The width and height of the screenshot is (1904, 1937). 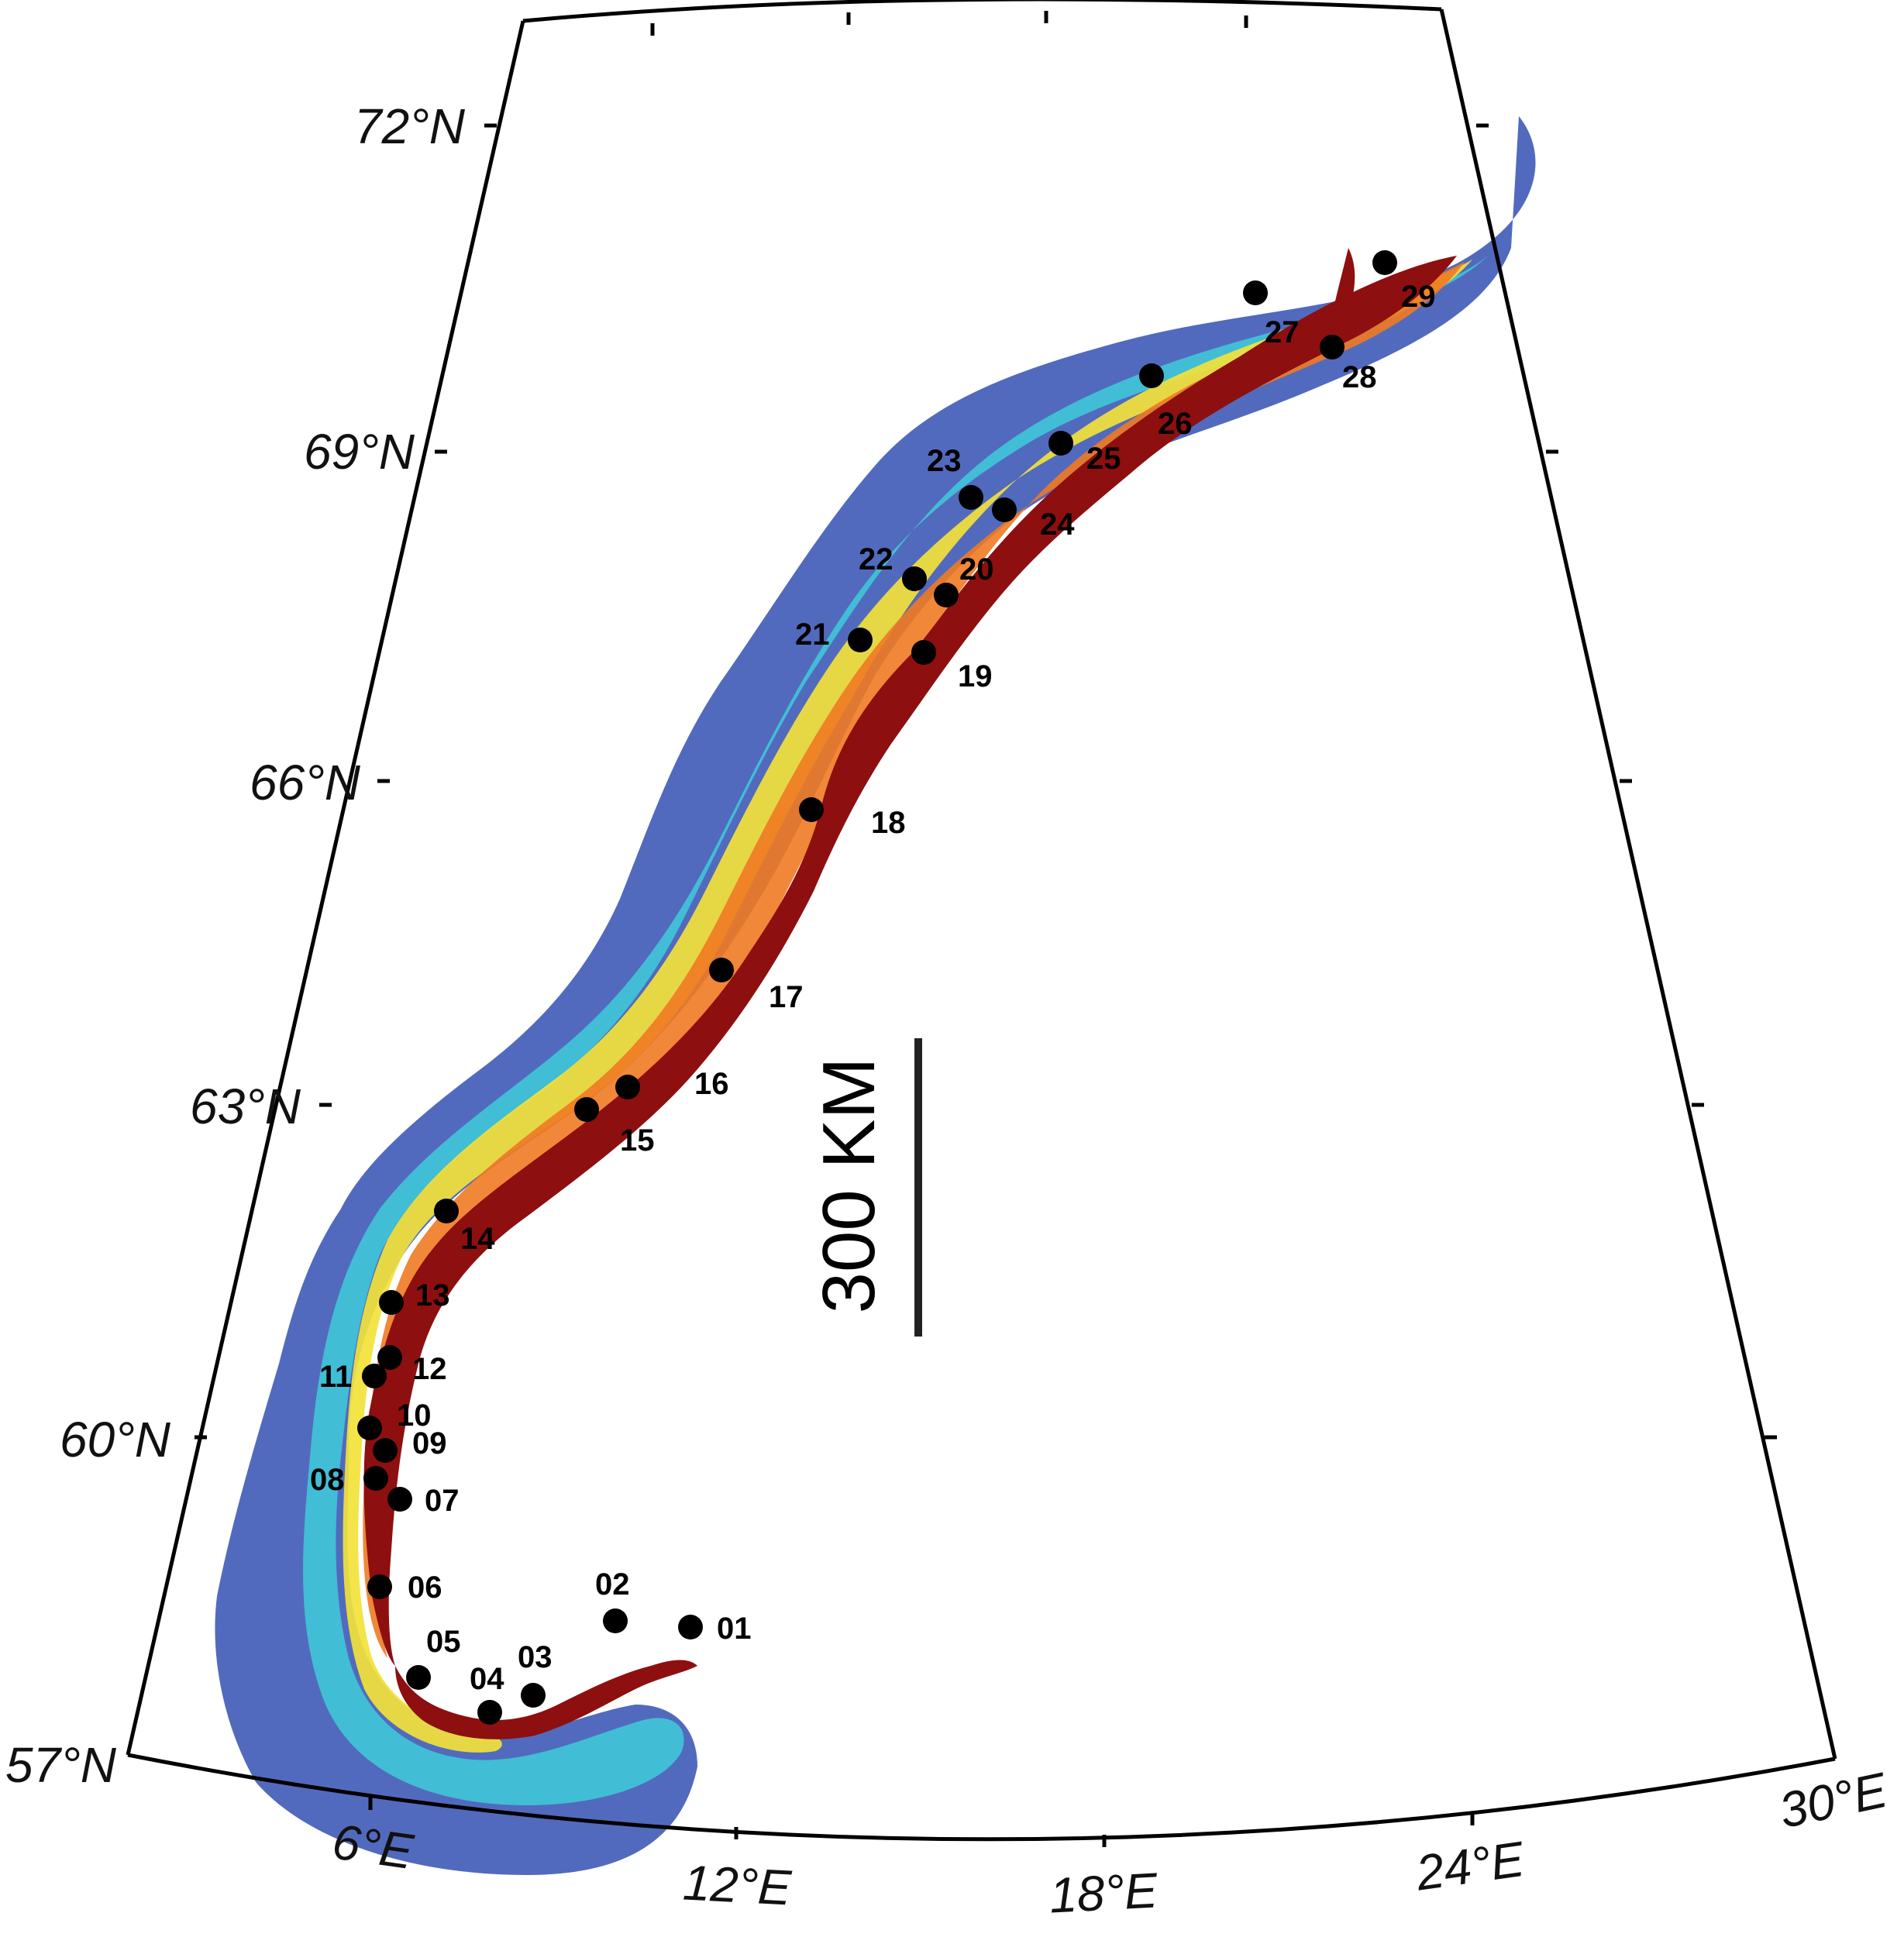 What do you see at coordinates (812, 635) in the screenshot?
I see `site-label-21: 21` at bounding box center [812, 635].